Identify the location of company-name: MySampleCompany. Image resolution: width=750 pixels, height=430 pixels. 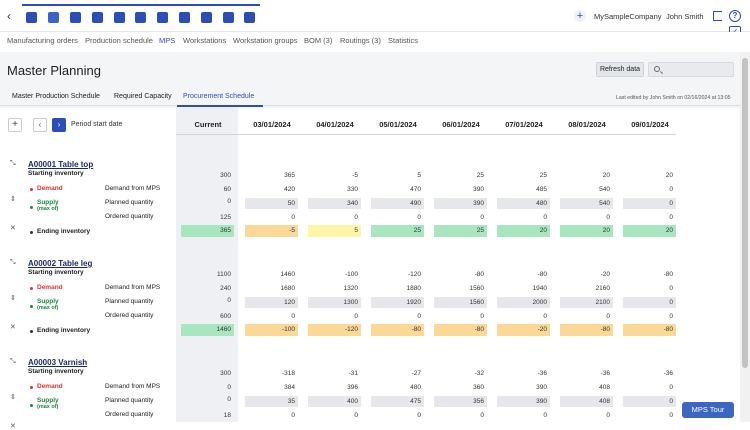
(628, 16).